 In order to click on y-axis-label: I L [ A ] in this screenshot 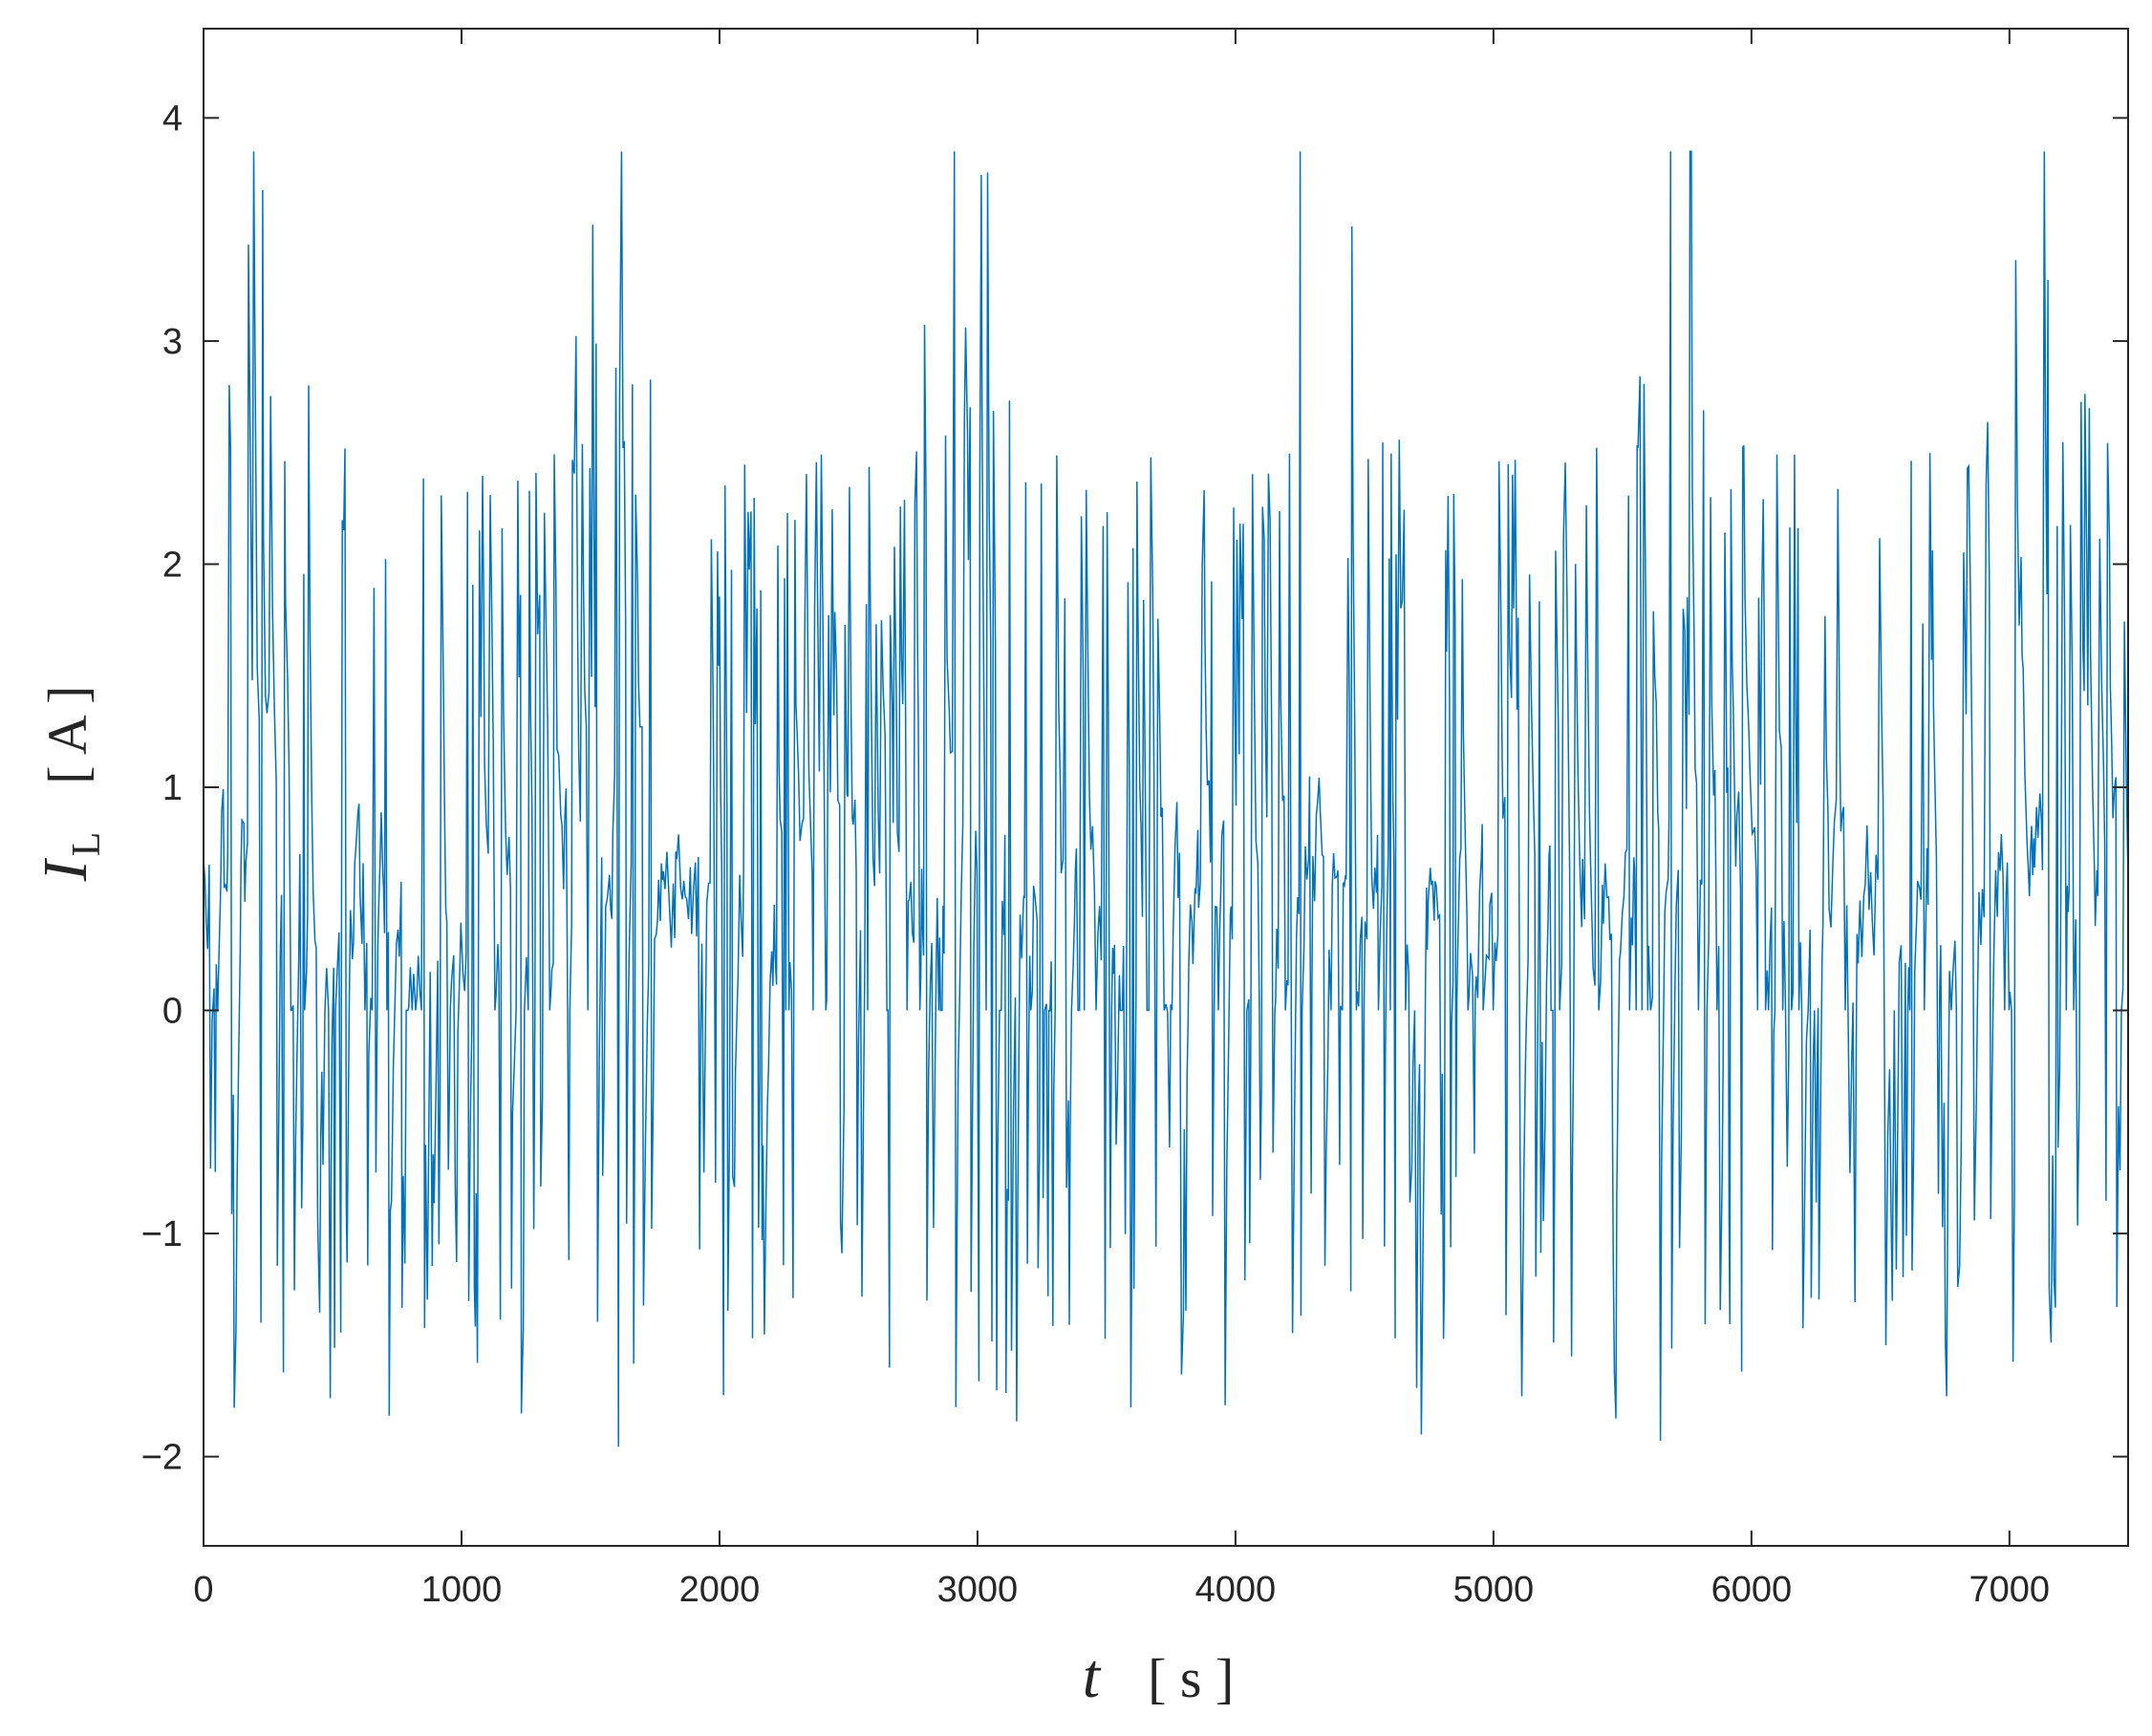, I will do `click(70, 784)`.